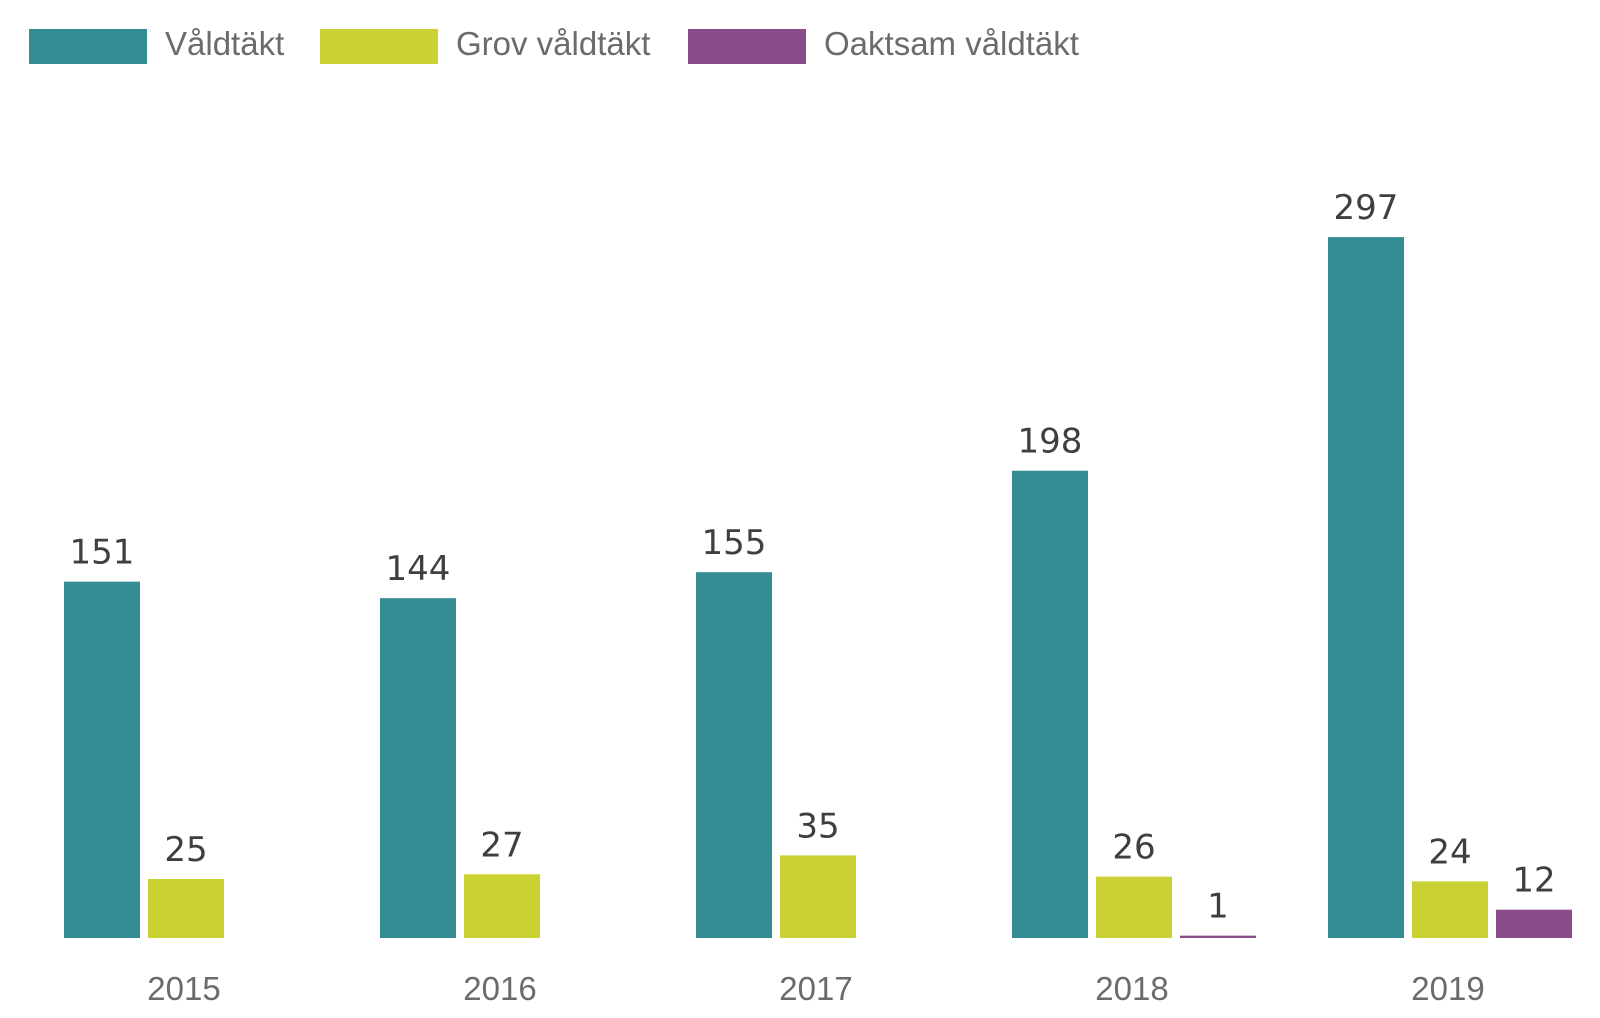  I want to click on data-label-2019-series-0: 297, so click(1366, 208).